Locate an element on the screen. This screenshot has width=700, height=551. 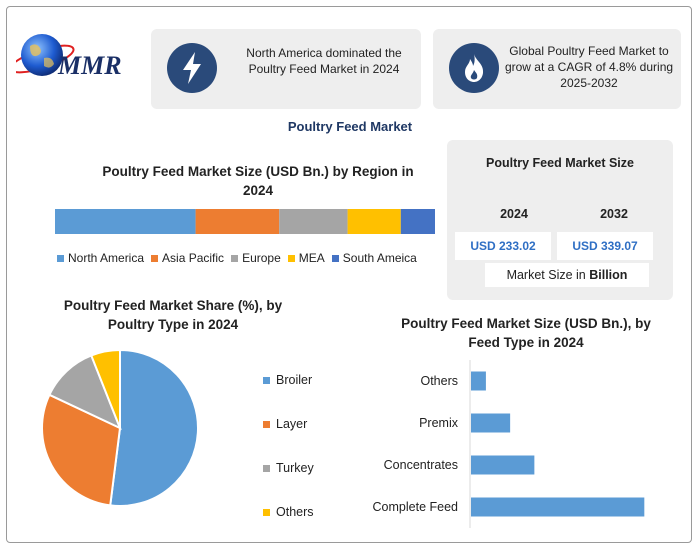
pie-legend-item: Others is located at coordinates (288, 512).